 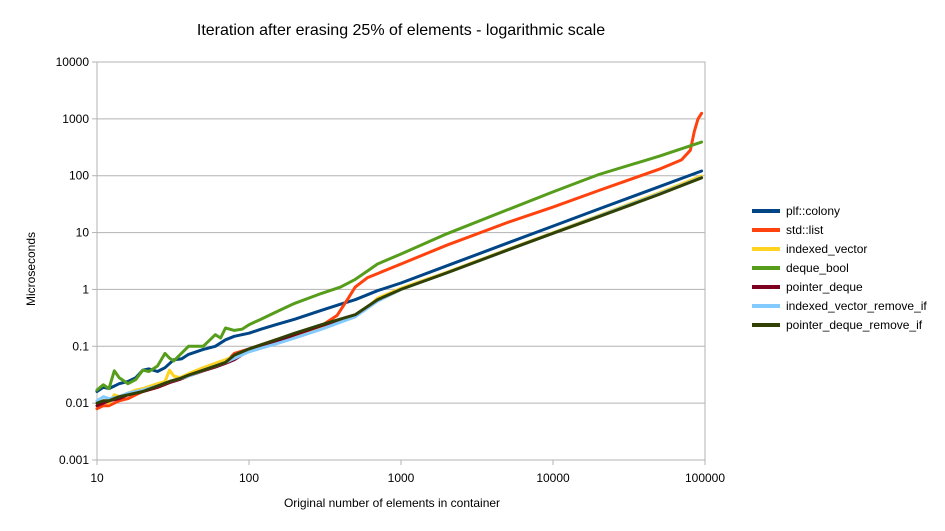 What do you see at coordinates (75, 119) in the screenshot?
I see `y-tick-label: 1000` at bounding box center [75, 119].